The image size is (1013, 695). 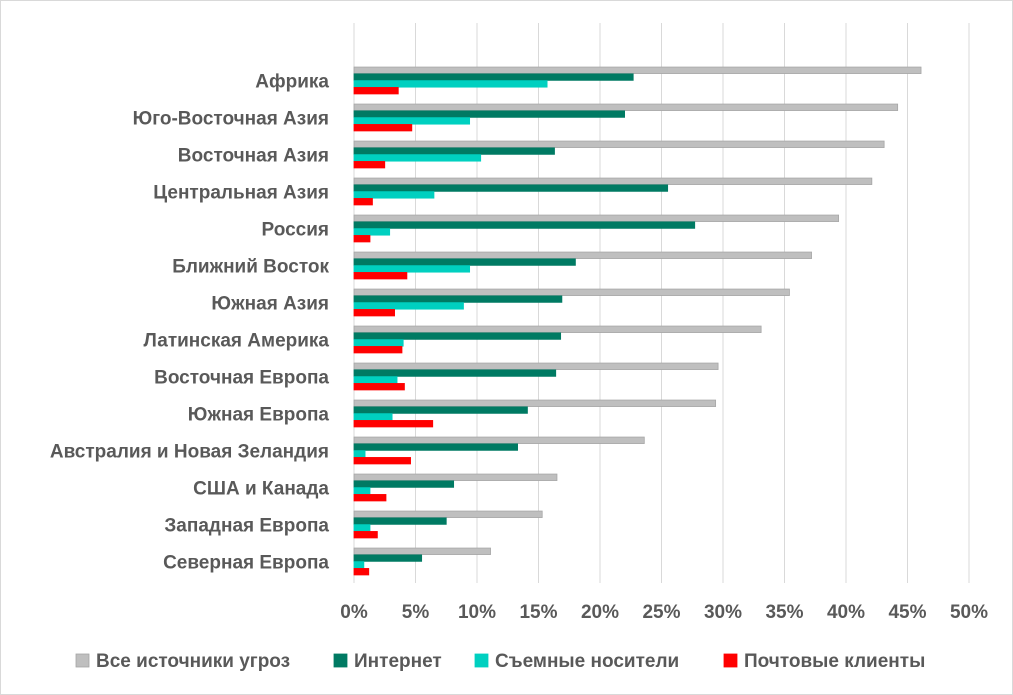 I want to click on category-label: Южная Азия, so click(x=270, y=304).